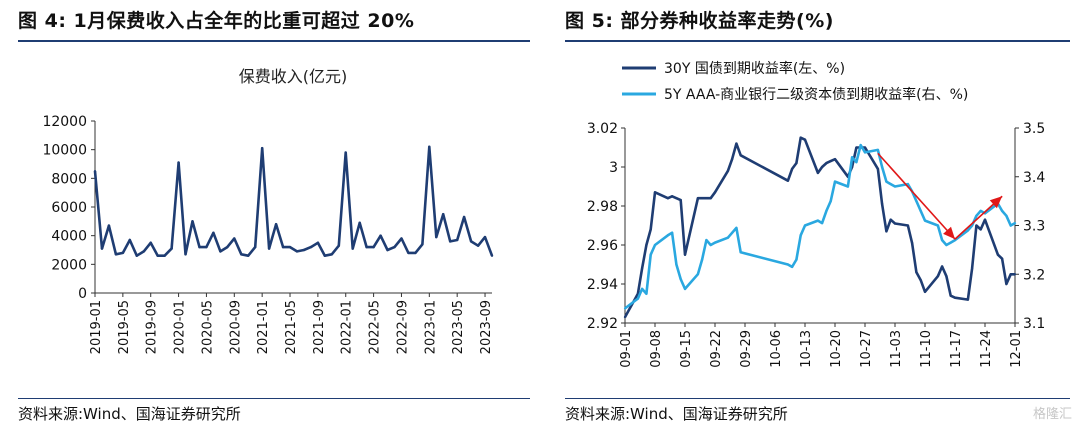 The image size is (1080, 431). I want to click on y-right-tick-label: 3.3, so click(1034, 227).